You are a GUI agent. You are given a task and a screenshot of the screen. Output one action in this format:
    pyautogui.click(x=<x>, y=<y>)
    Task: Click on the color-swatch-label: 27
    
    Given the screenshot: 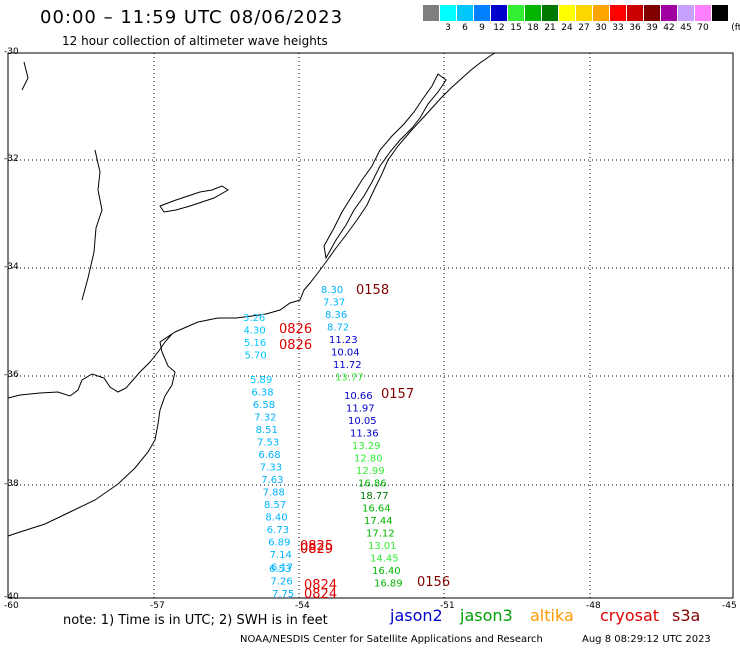 What is the action you would take?
    pyautogui.click(x=584, y=28)
    